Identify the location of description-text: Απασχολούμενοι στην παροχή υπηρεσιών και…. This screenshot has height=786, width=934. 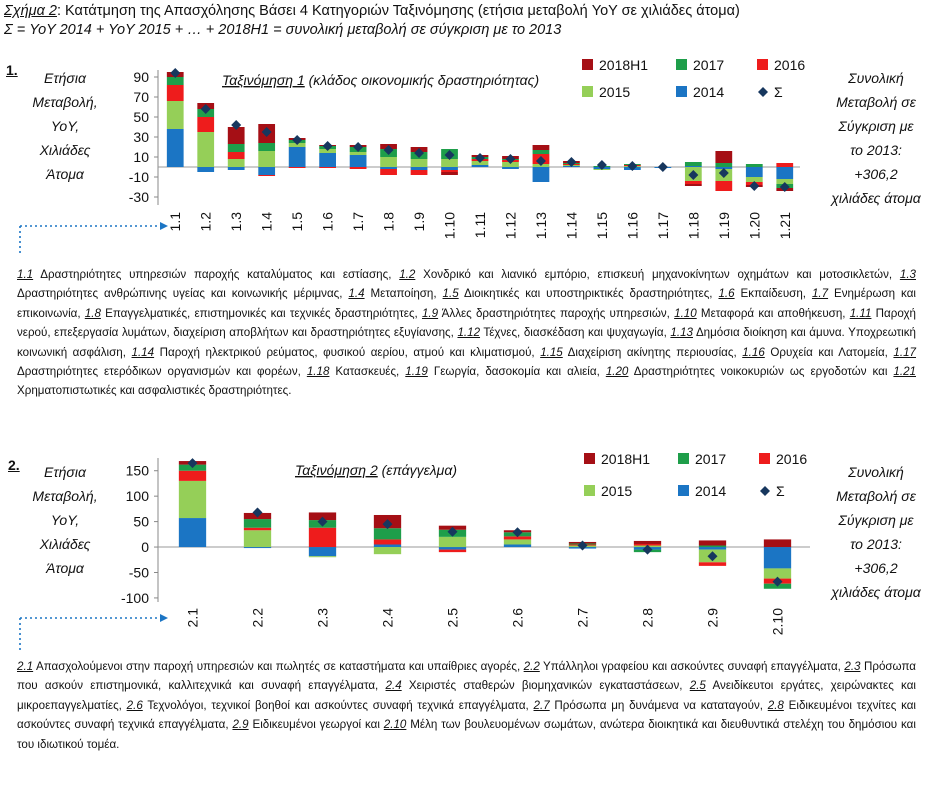
(278, 666).